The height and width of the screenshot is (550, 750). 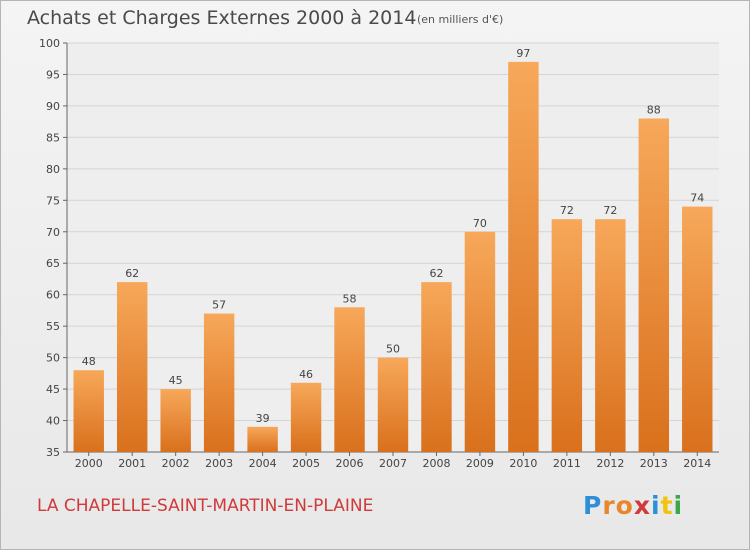 I want to click on x-tick-label: 2009, so click(x=480, y=463).